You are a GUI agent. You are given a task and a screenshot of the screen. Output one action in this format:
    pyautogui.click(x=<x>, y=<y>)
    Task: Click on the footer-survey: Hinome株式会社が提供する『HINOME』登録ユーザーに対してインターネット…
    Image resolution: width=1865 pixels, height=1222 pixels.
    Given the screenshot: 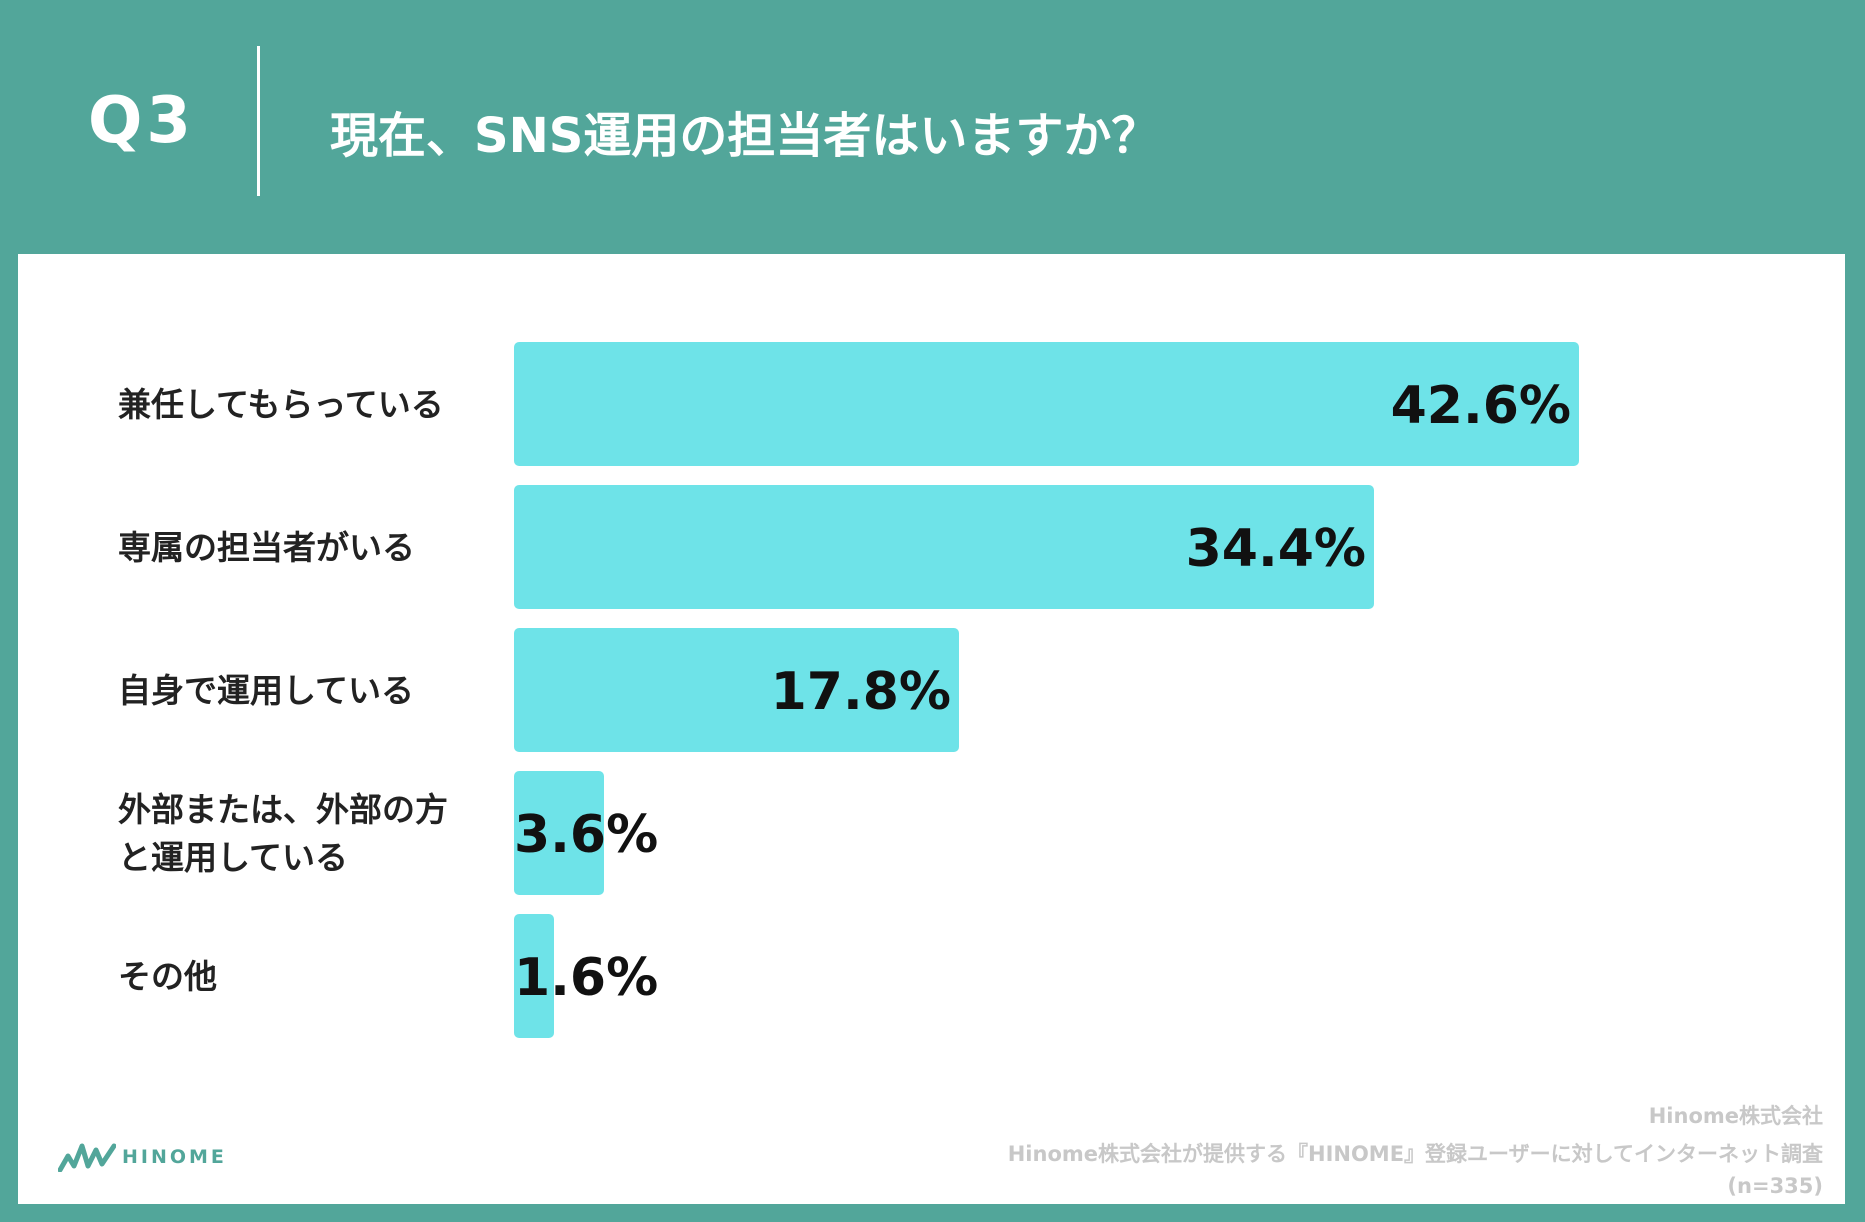 What is the action you would take?
    pyautogui.click(x=1415, y=1154)
    